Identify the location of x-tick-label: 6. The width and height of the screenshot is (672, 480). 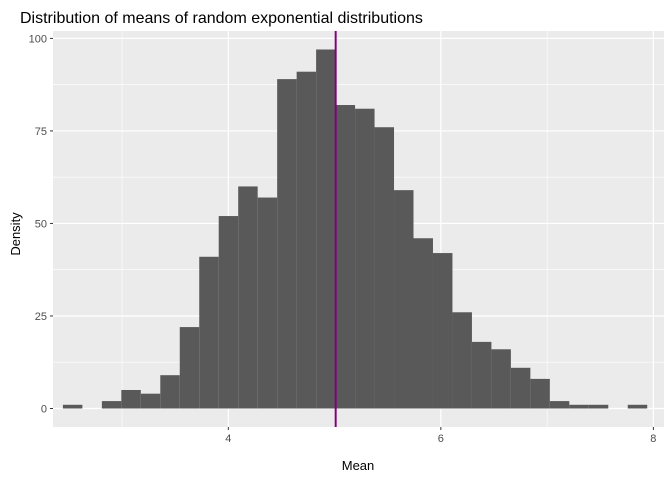
(441, 439).